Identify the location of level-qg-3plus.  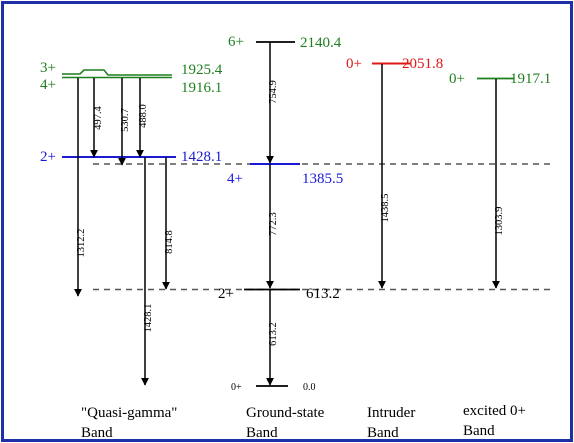
(117, 72).